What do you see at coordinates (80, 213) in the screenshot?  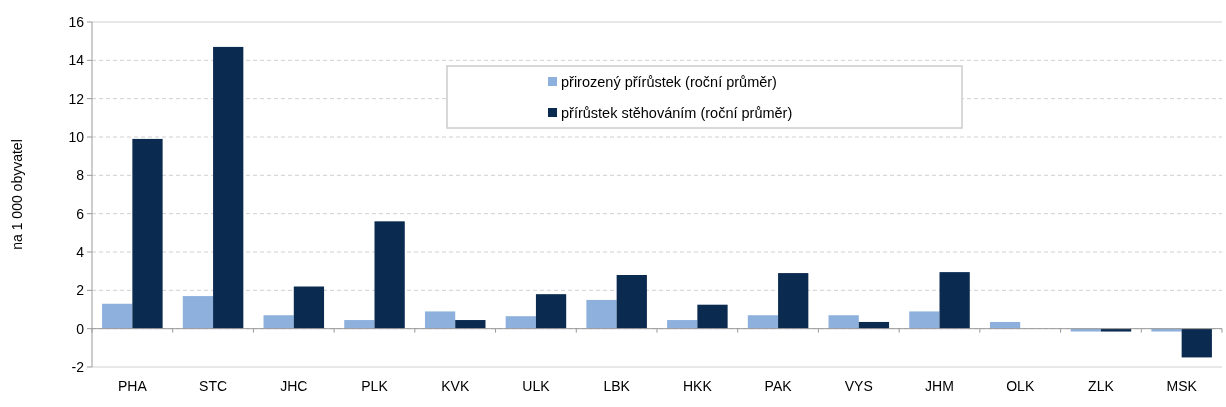 I see `y-tick-label: 6` at bounding box center [80, 213].